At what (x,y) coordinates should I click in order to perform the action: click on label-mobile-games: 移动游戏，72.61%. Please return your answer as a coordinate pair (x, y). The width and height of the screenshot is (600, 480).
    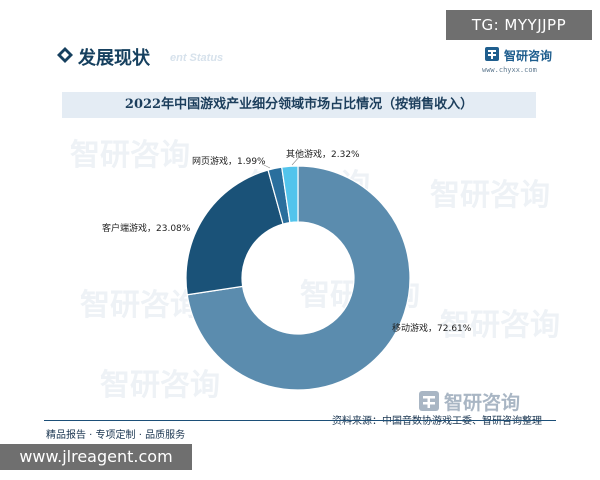
    Looking at the image, I should click on (432, 329).